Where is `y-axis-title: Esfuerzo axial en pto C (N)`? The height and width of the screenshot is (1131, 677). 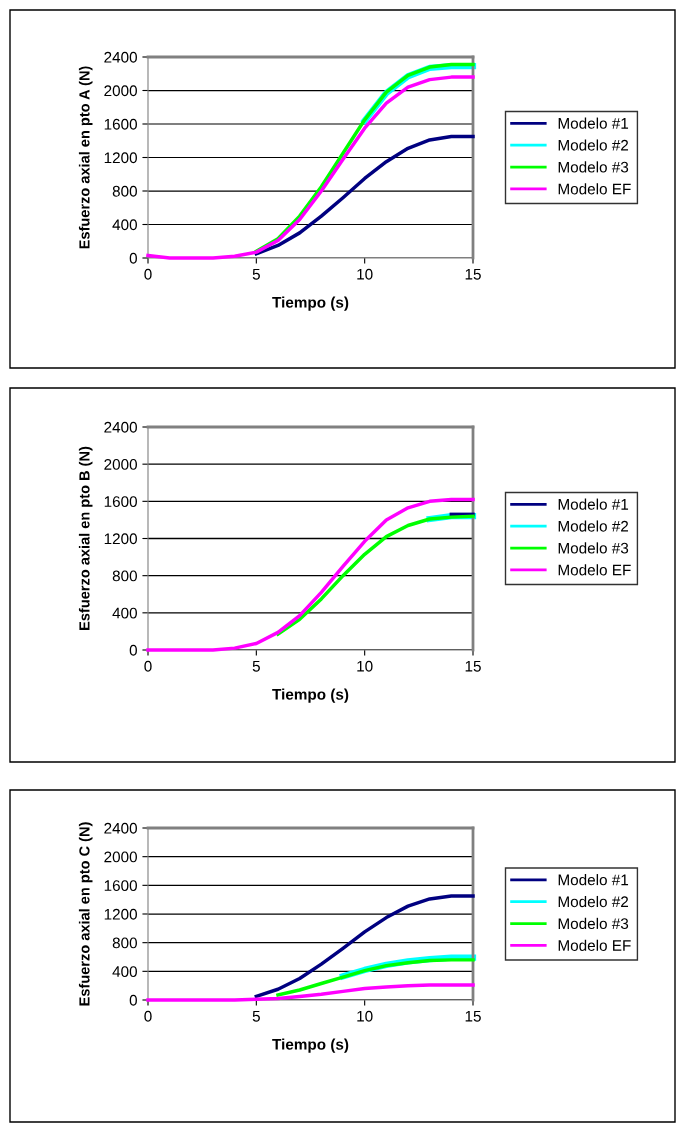 y-axis-title: Esfuerzo axial en pto C (N) is located at coordinates (85, 914).